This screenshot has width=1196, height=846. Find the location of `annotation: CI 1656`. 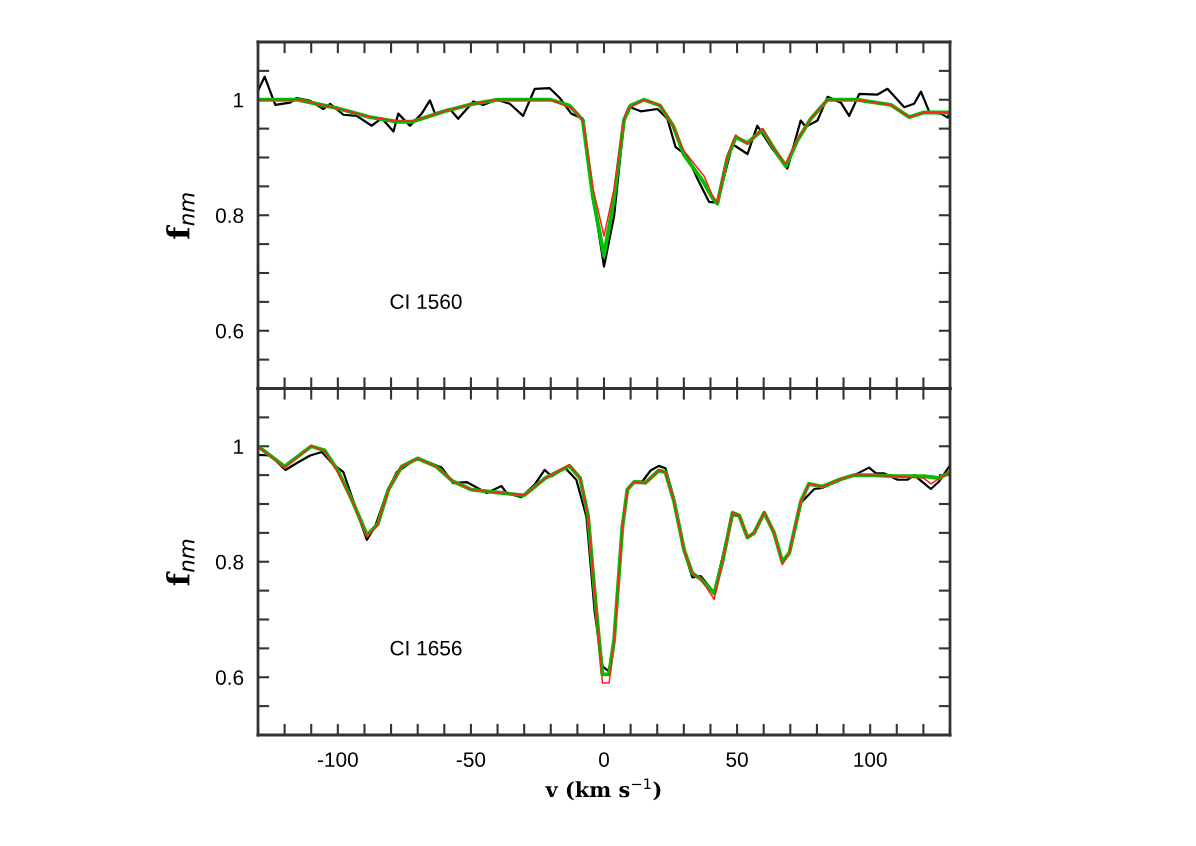

annotation: CI 1656 is located at coordinates (426, 648).